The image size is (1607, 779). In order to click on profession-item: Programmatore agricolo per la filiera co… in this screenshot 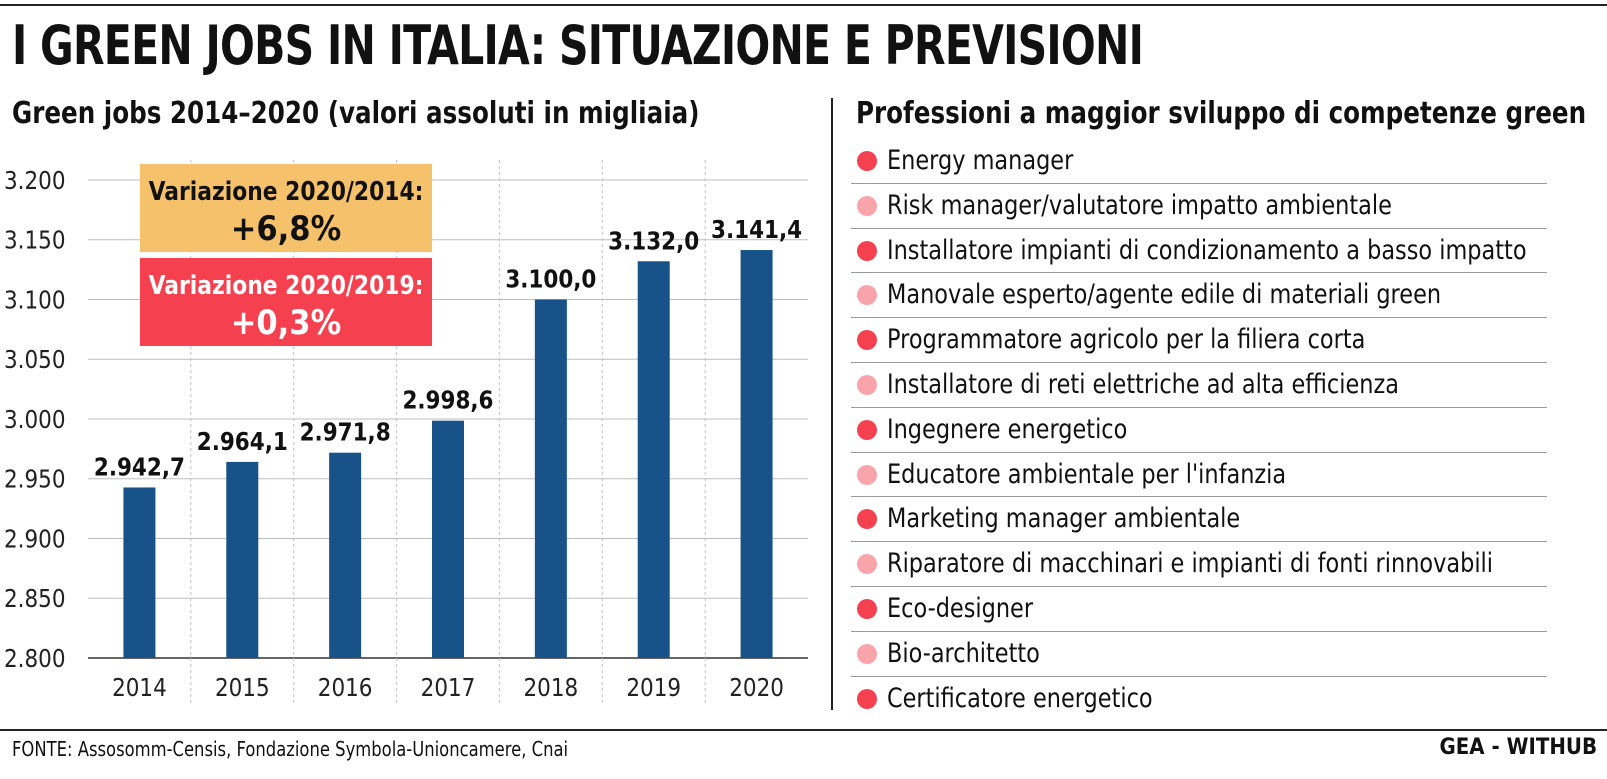, I will do `click(1199, 340)`.